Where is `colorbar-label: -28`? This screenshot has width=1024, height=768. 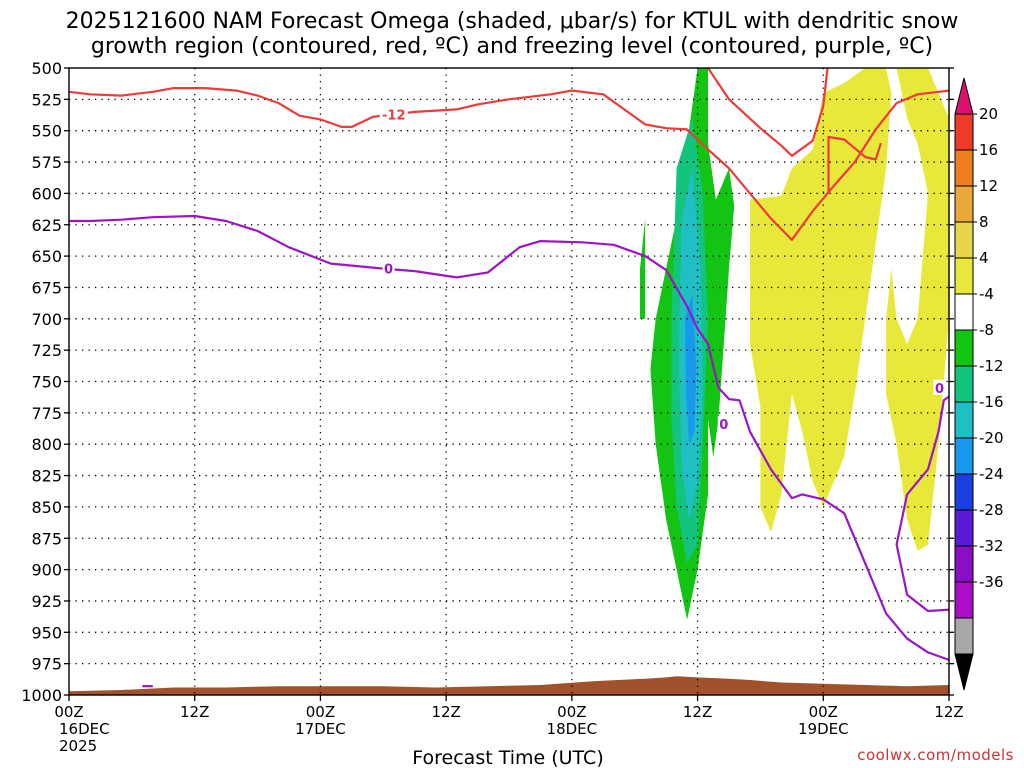 colorbar-label: -28 is located at coordinates (991, 510).